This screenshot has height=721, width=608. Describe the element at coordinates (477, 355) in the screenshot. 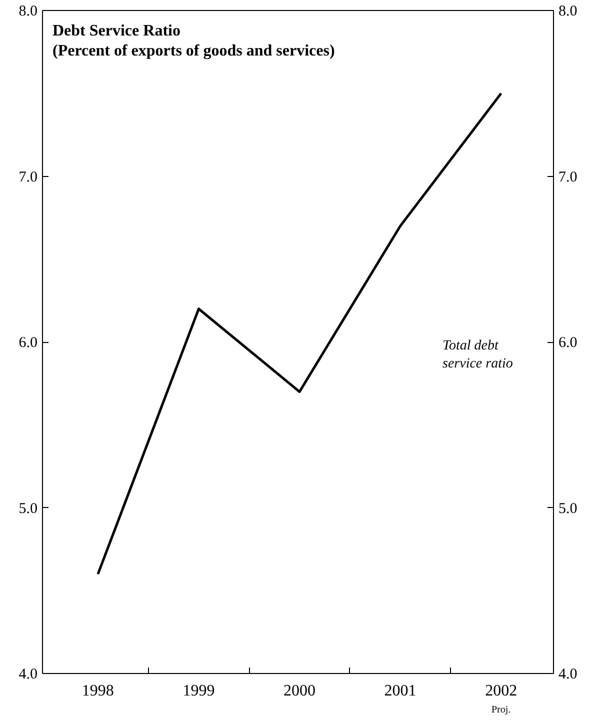

I see `text: Total debt service ratio` at that location.